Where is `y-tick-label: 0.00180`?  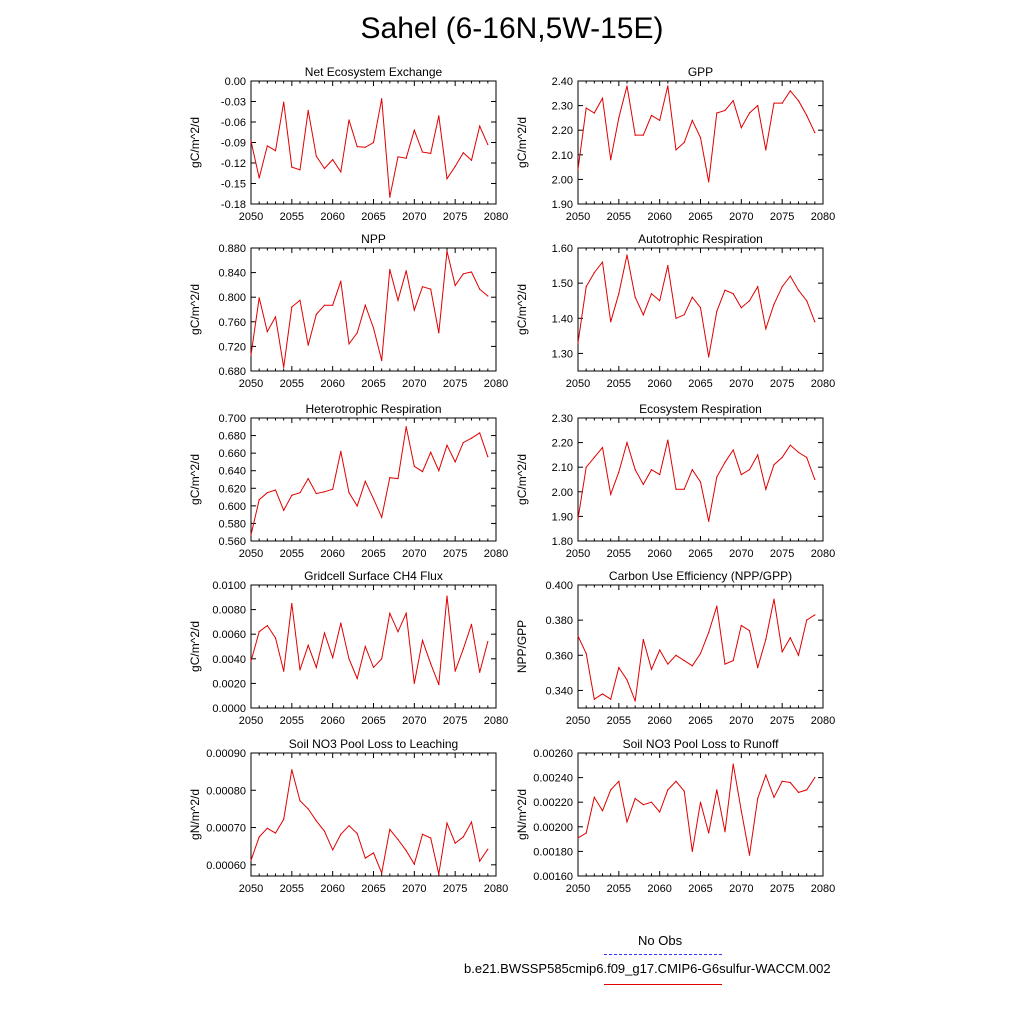 y-tick-label: 0.00180 is located at coordinates (553, 852).